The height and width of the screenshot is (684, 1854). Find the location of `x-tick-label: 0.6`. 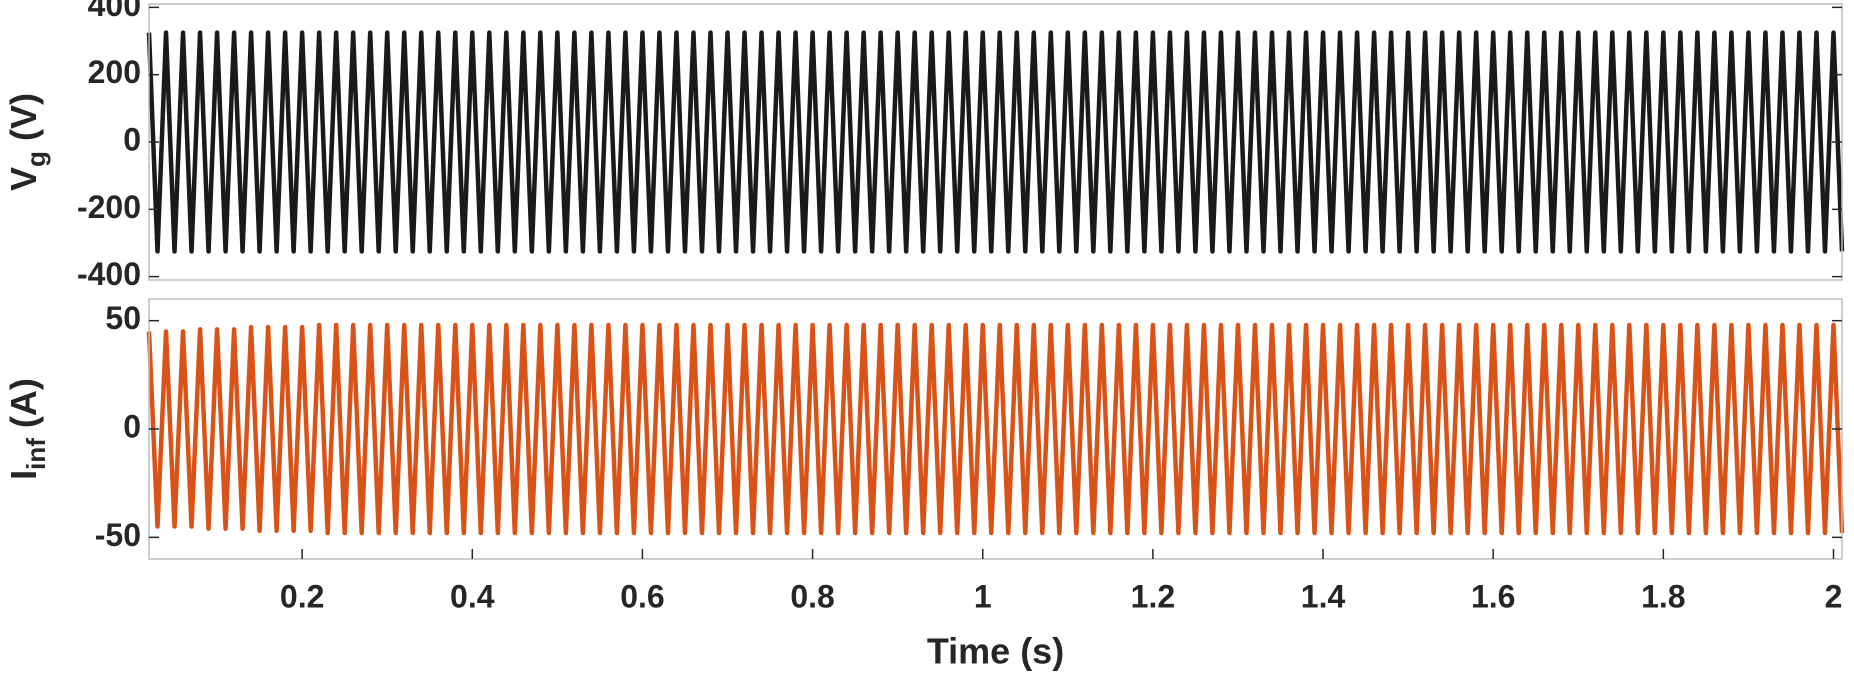

x-tick-label: 0.6 is located at coordinates (642, 596).